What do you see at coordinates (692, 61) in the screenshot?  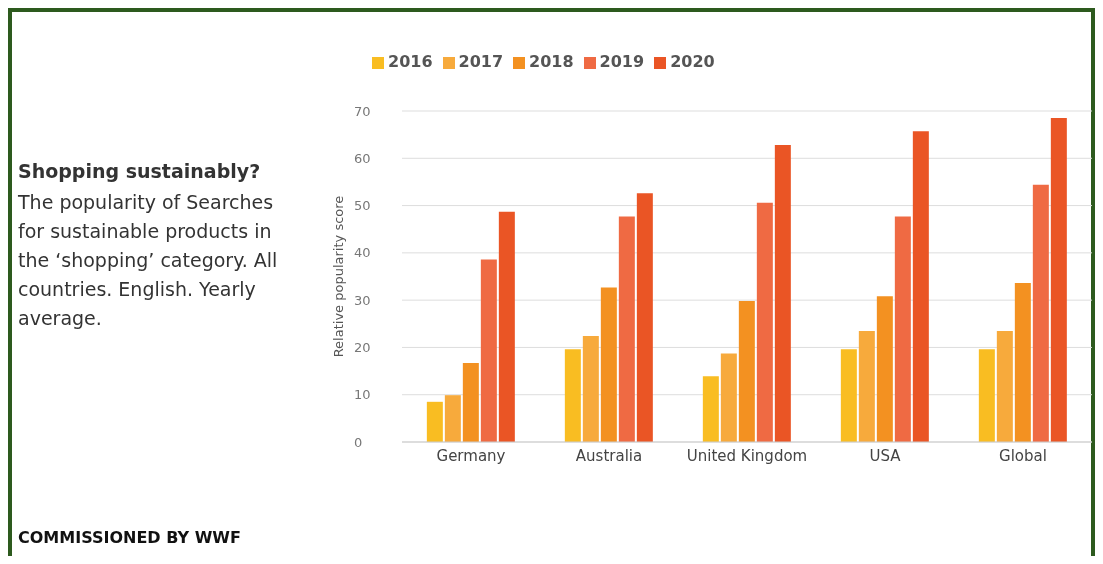 I see `legend-label: 2020` at bounding box center [692, 61].